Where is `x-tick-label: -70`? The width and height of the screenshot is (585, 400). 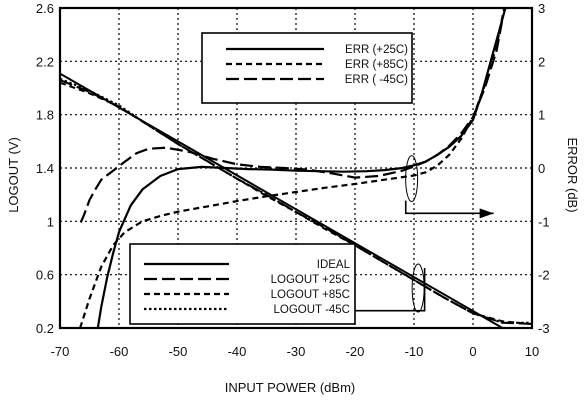
x-tick-label: -70 is located at coordinates (60, 351).